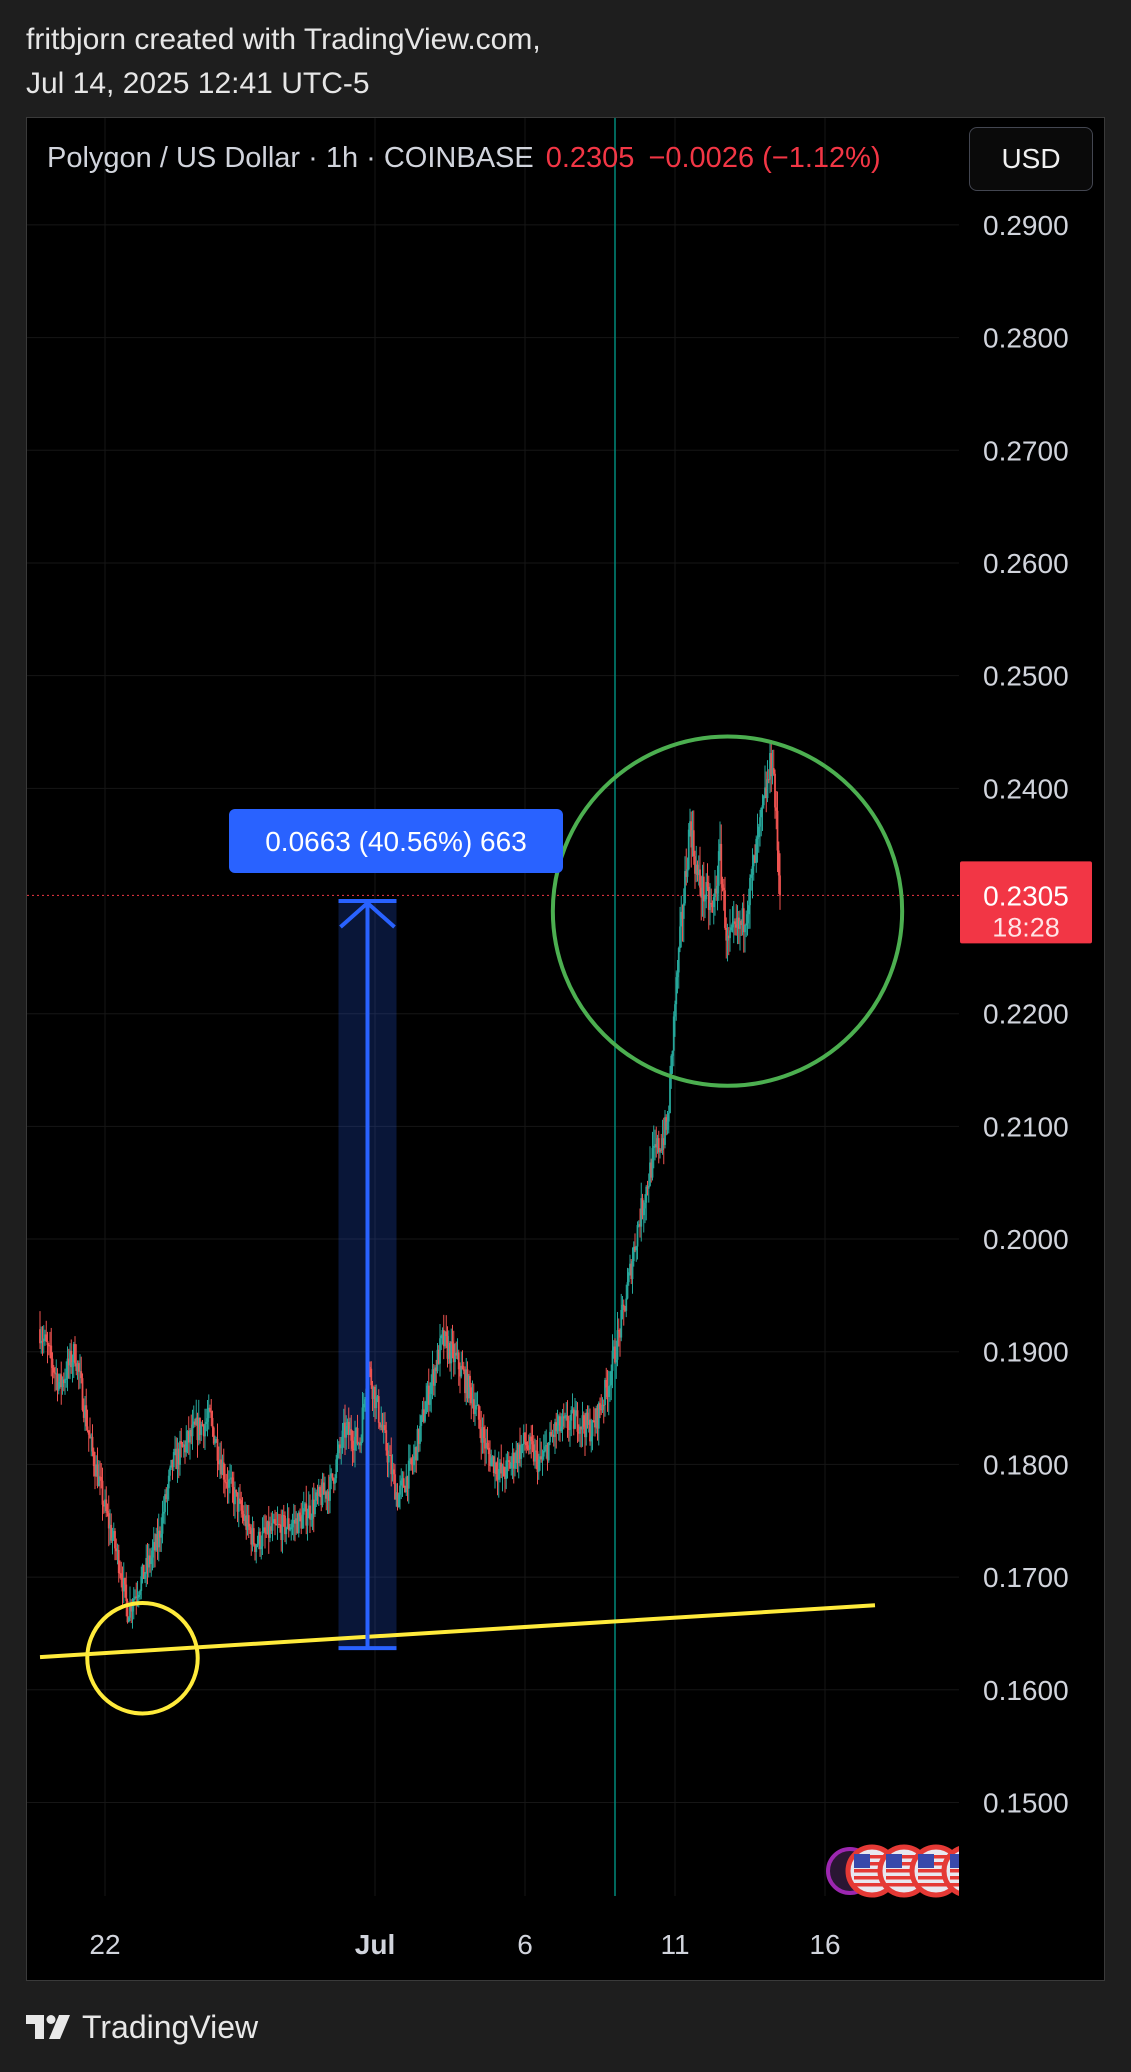 Image resolution: width=1131 pixels, height=2072 pixels. I want to click on y-tick-label: 0.2700, so click(1026, 450).